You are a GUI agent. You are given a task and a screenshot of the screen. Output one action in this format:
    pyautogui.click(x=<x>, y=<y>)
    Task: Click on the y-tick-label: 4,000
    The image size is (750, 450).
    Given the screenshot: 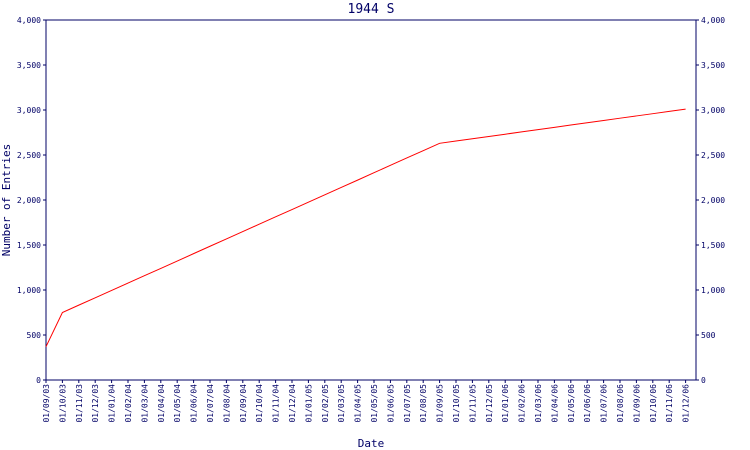 What is the action you would take?
    pyautogui.click(x=29, y=20)
    